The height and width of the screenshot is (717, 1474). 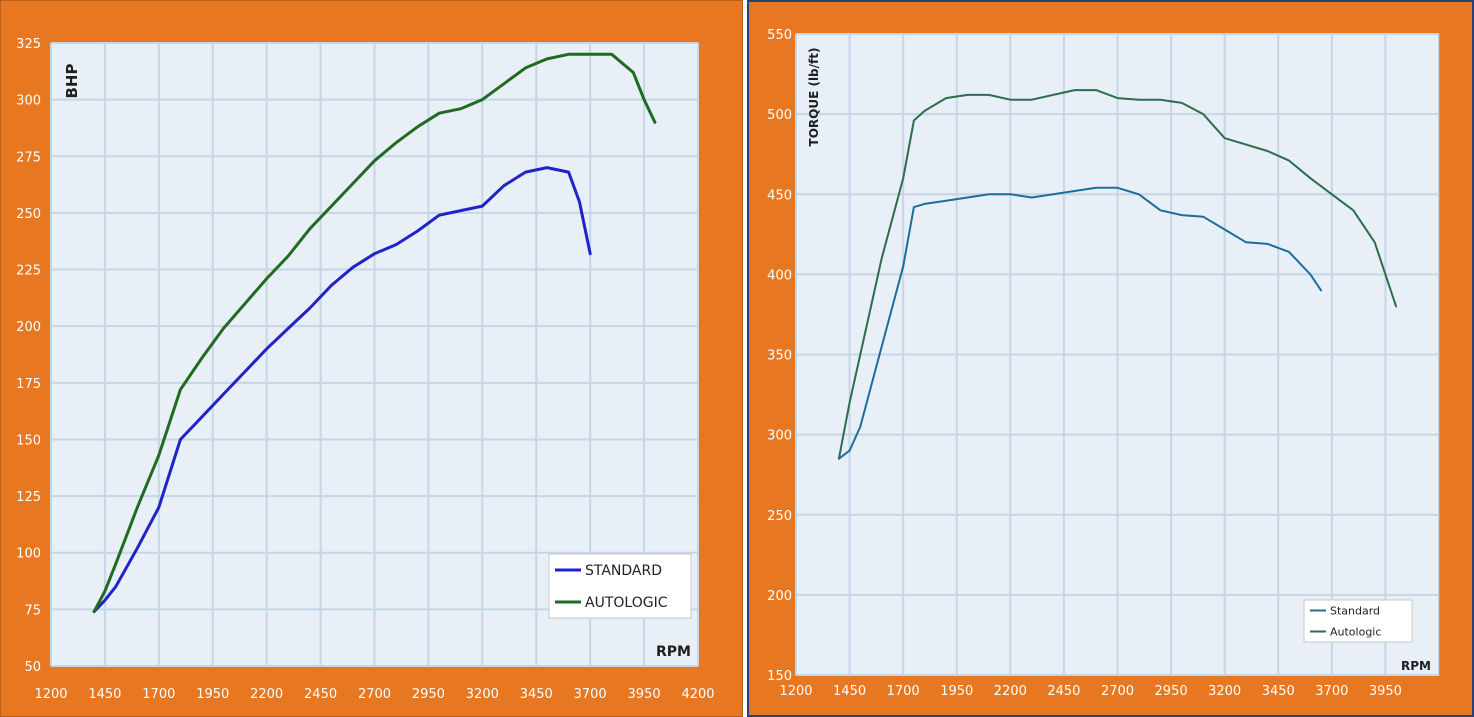 I want to click on y-tick-label: 550, so click(x=779, y=35).